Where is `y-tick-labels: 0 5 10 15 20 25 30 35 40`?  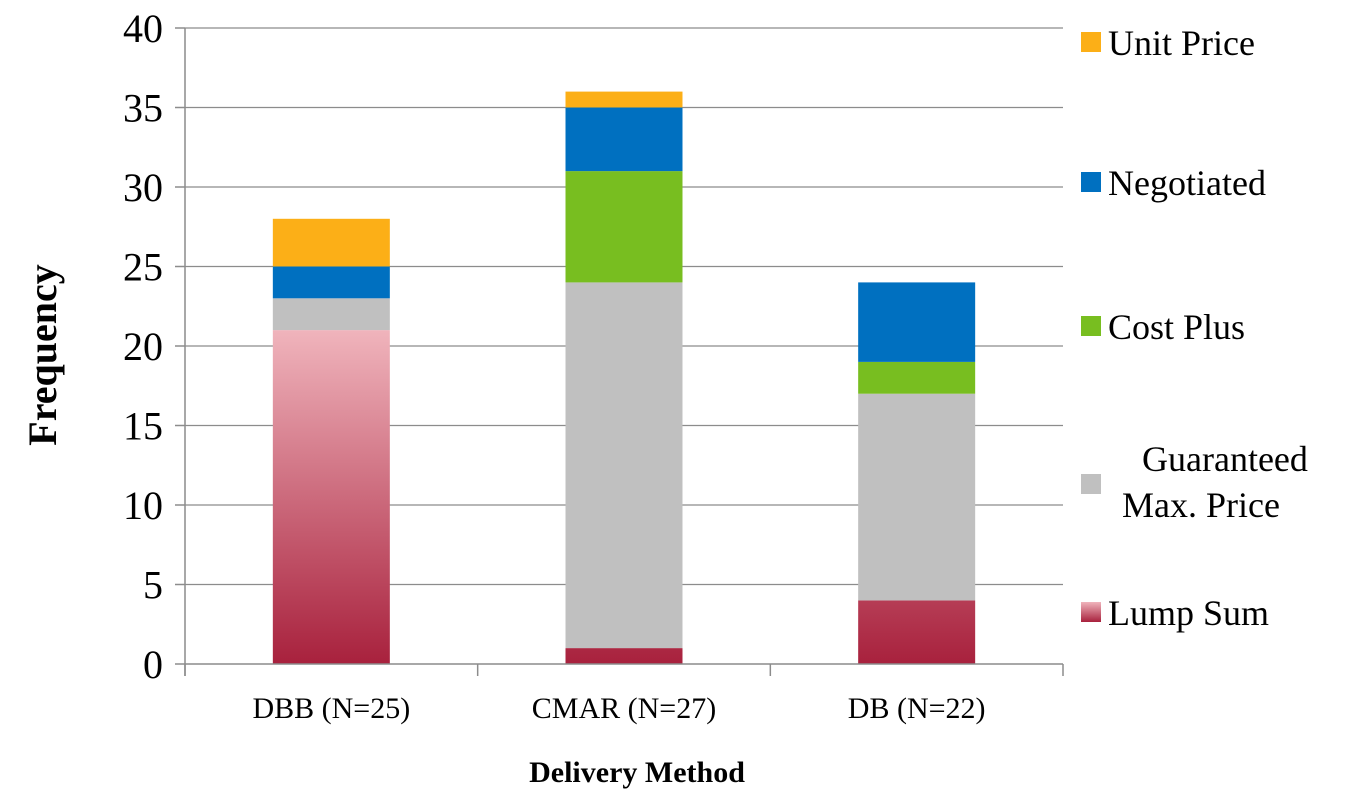
y-tick-labels: 0 5 10 15 20 25 30 35 40 is located at coordinates (143, 346).